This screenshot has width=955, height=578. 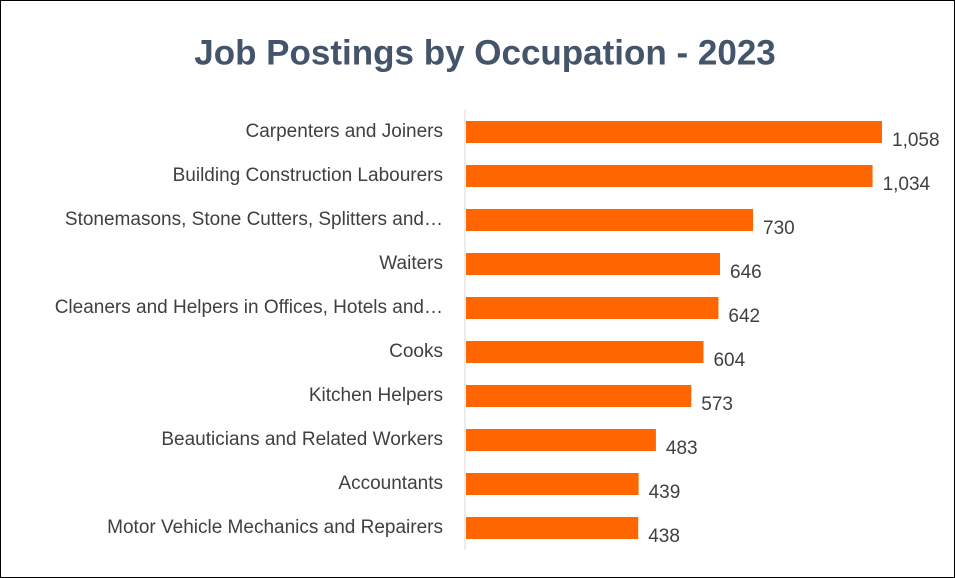 What do you see at coordinates (717, 404) in the screenshot?
I see `value-label: 573` at bounding box center [717, 404].